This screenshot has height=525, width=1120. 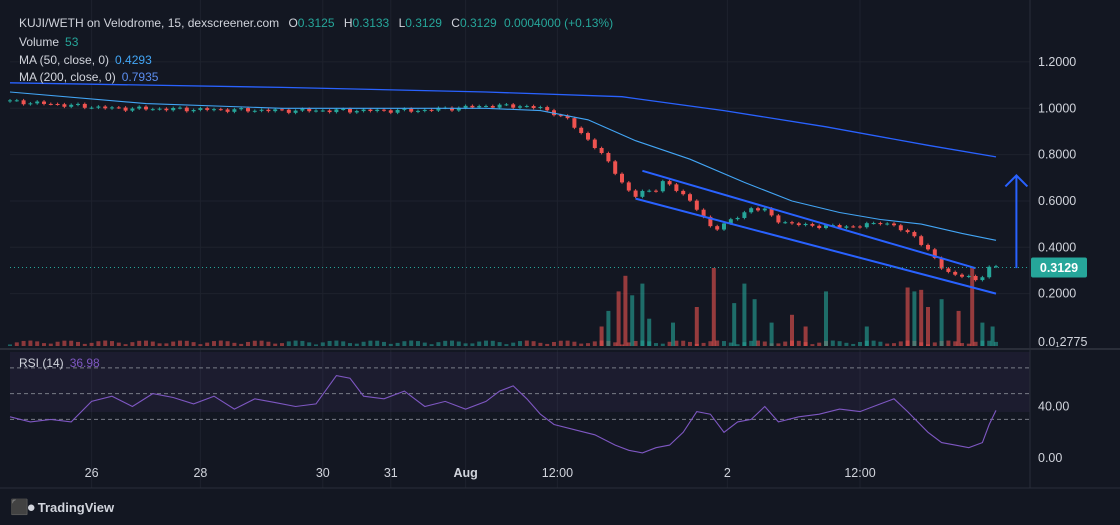 I want to click on ma50-legend: MA (50, close, 0) 0.4293, so click(x=85, y=60).